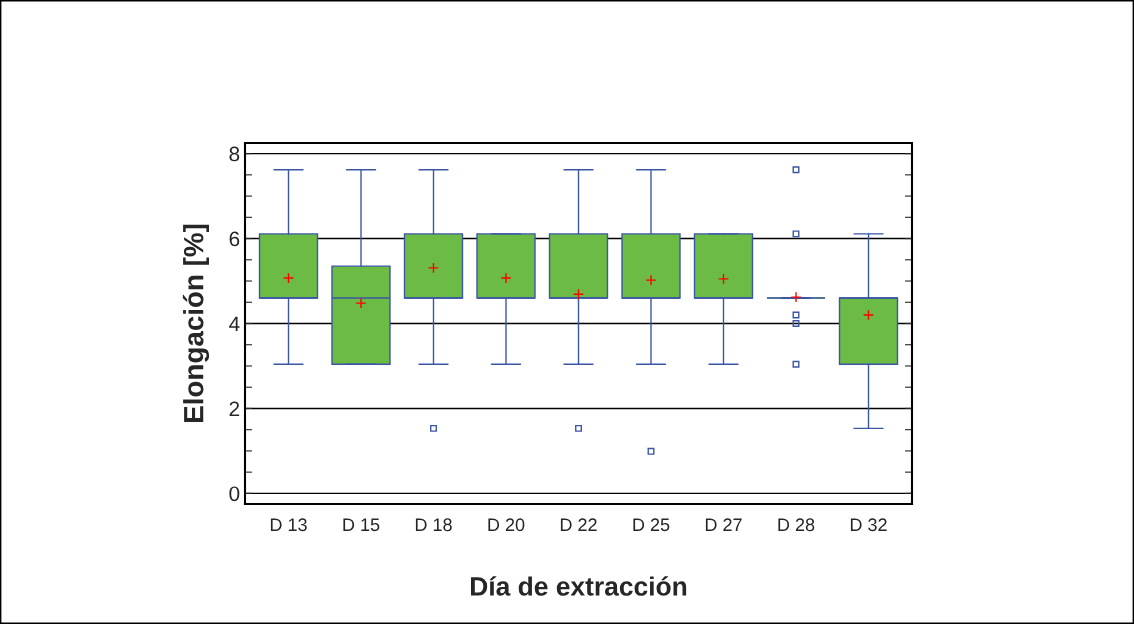 Image resolution: width=1134 pixels, height=624 pixels. I want to click on x-tick-label: D 32, so click(868, 525).